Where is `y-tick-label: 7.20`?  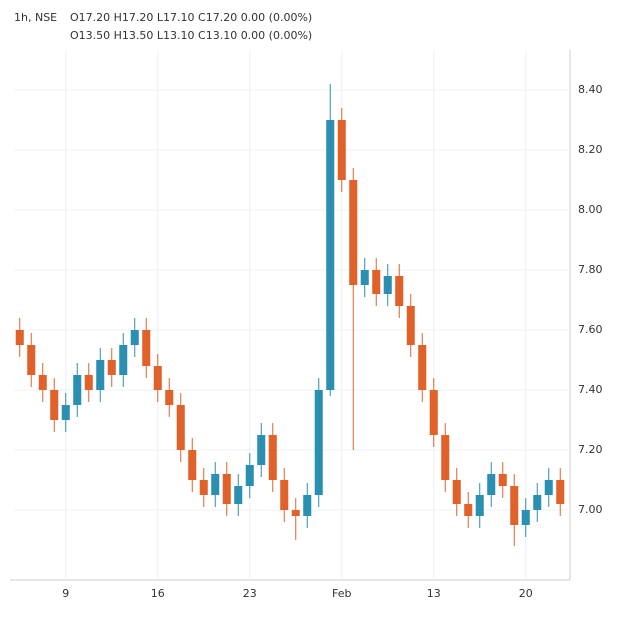 y-tick-label: 7.20 is located at coordinates (590, 449).